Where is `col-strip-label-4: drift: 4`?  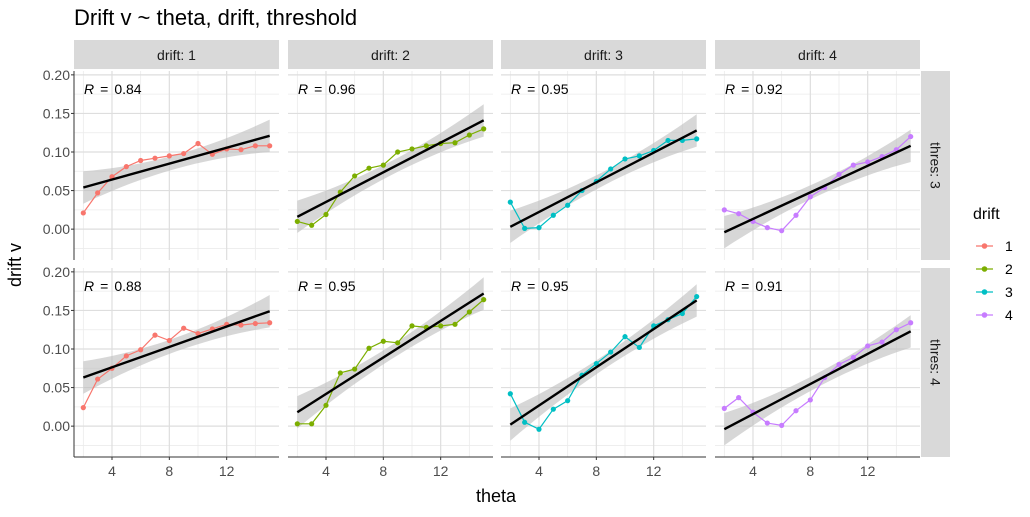 col-strip-label-4: drift: 4 is located at coordinates (817, 55).